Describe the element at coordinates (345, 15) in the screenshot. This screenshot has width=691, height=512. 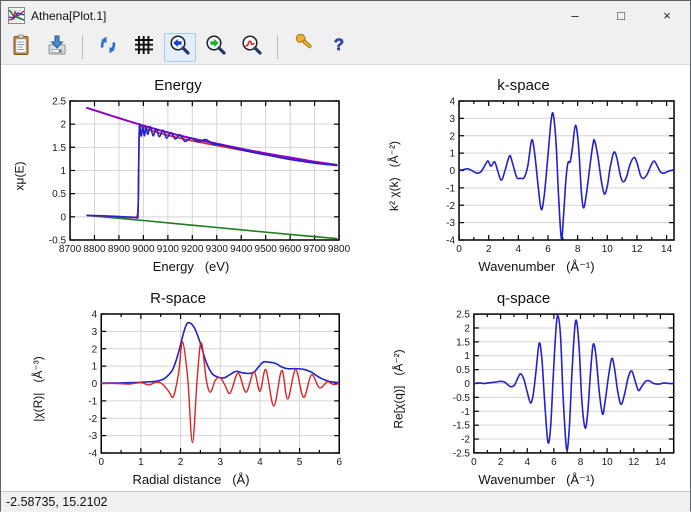
I see `title-bar: Athena[Plot.1] – □ ×` at that location.